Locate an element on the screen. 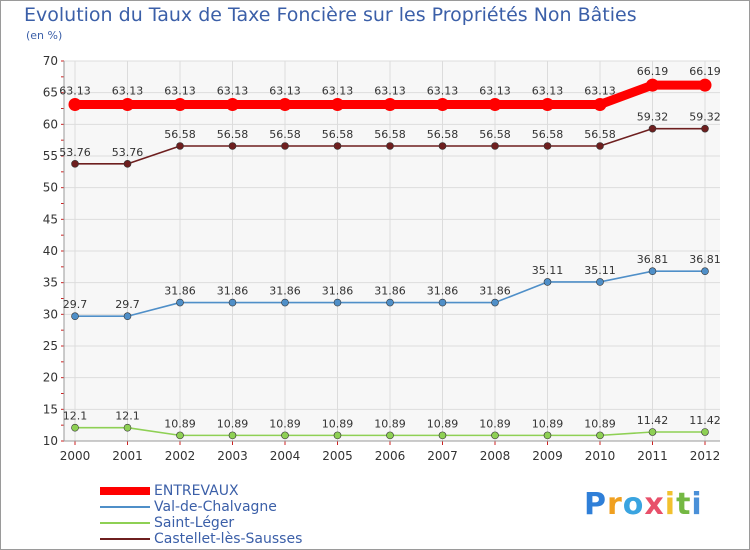 This screenshot has height=550, width=750. y-tick-label: 30 is located at coordinates (50, 314).